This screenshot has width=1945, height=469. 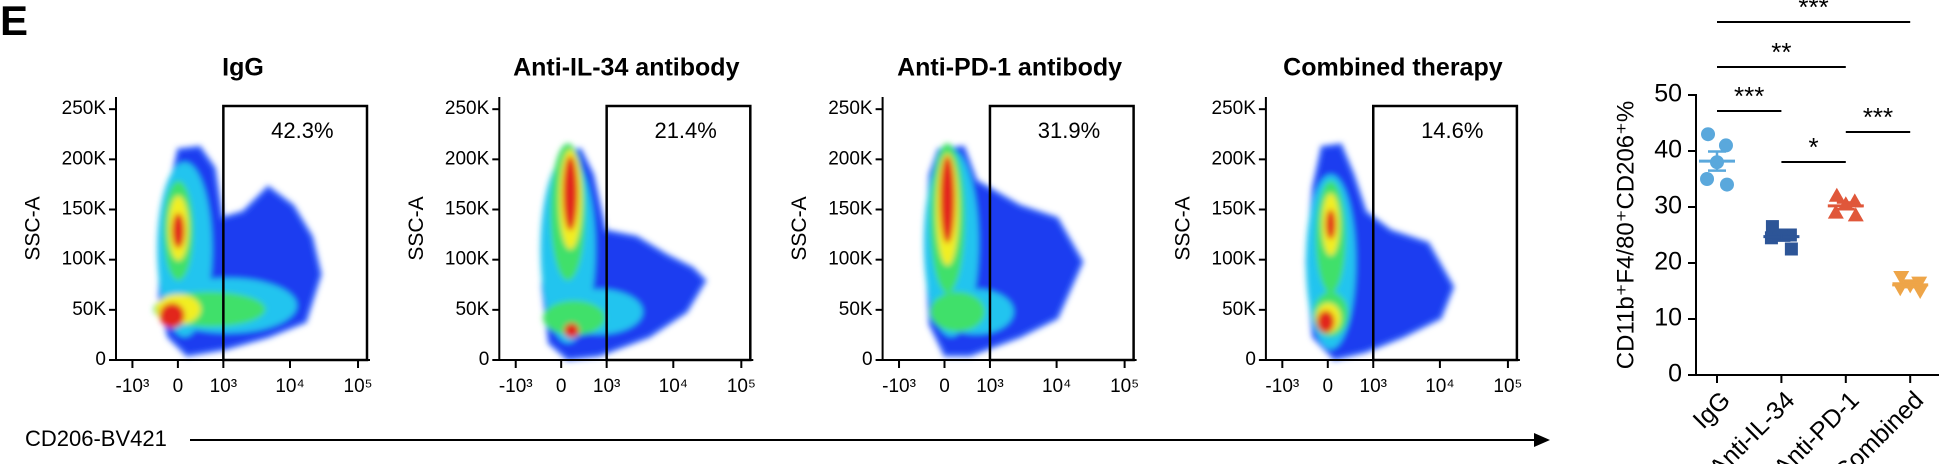 What do you see at coordinates (302, 130) in the screenshot?
I see `gate-percent: 42.3%` at bounding box center [302, 130].